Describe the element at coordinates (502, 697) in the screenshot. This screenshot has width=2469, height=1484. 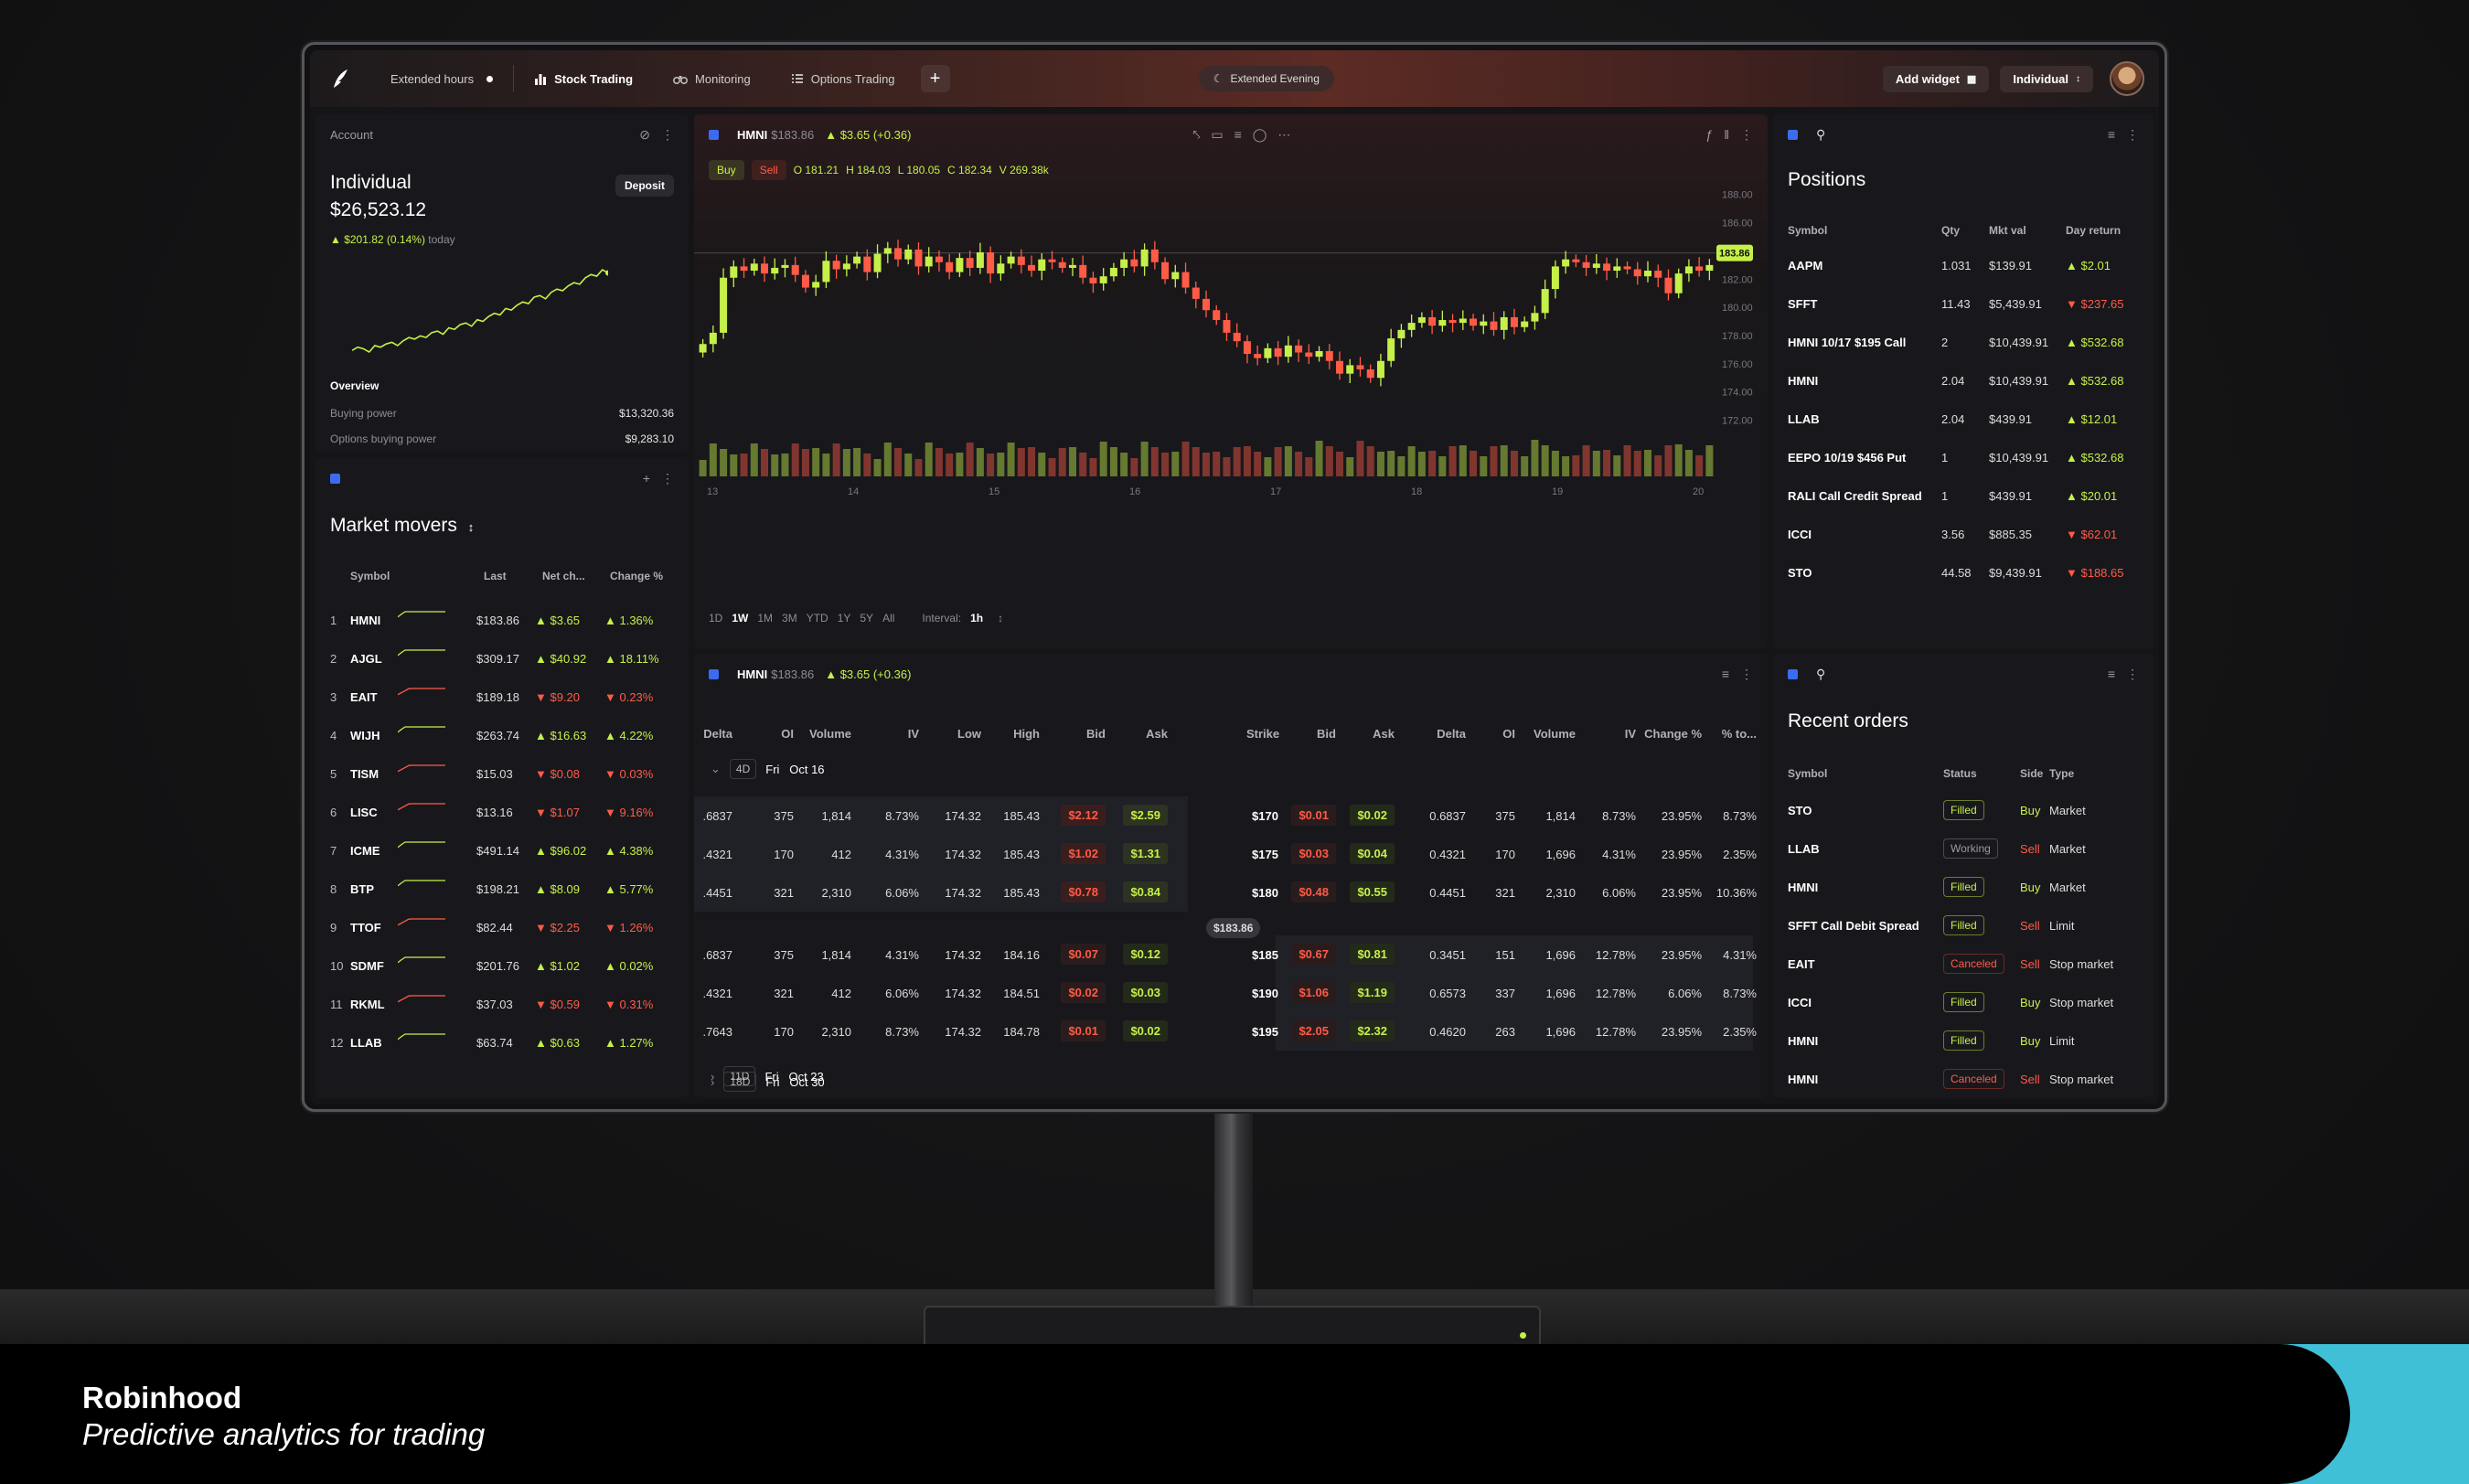
I see `table-row: 3 EAIT $189.18 ▼ $9.20 ▼ 0.23%` at that location.